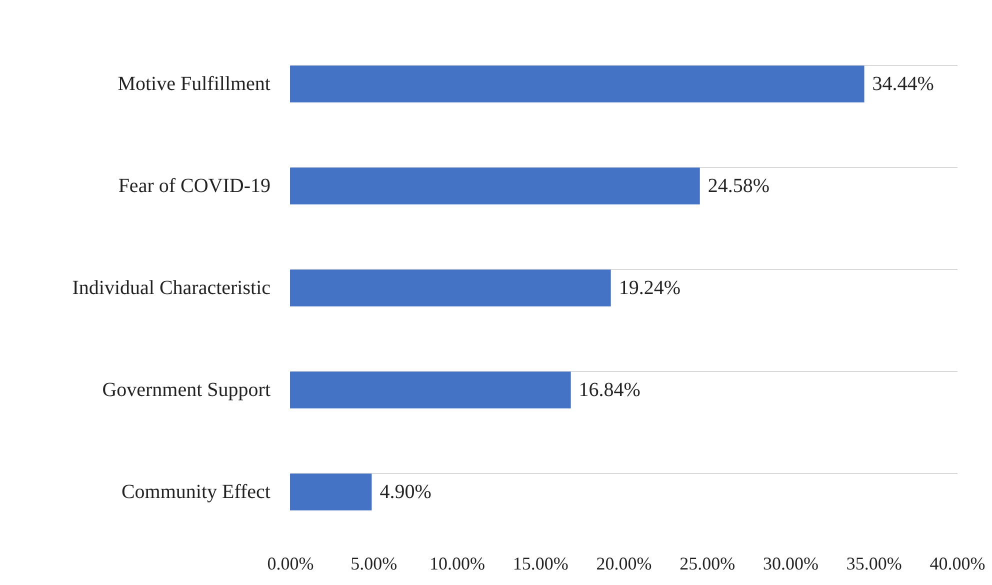 The height and width of the screenshot is (585, 992). I want to click on x-tick-label: 0.00%, so click(290, 564).